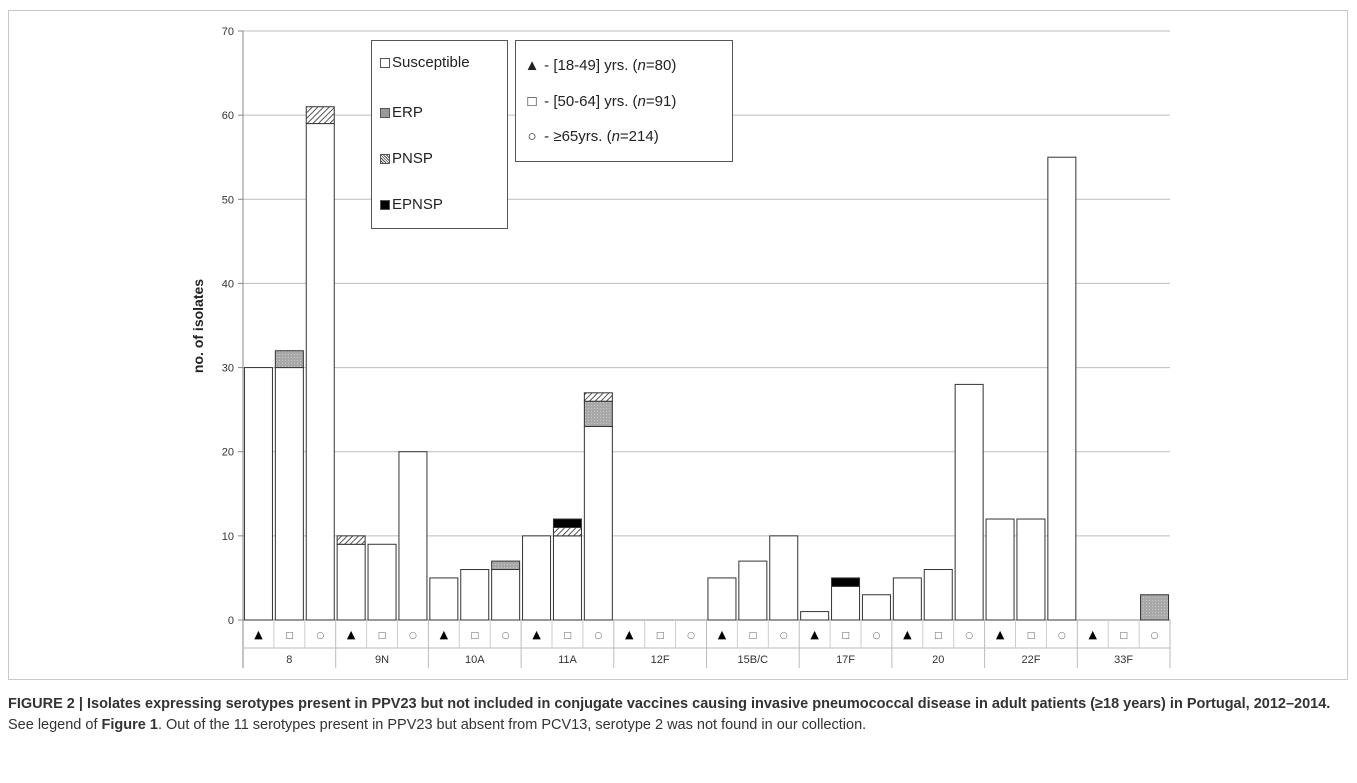 The height and width of the screenshot is (783, 1357). Describe the element at coordinates (753, 660) in the screenshot. I see `x-group-label: 15B/C` at that location.